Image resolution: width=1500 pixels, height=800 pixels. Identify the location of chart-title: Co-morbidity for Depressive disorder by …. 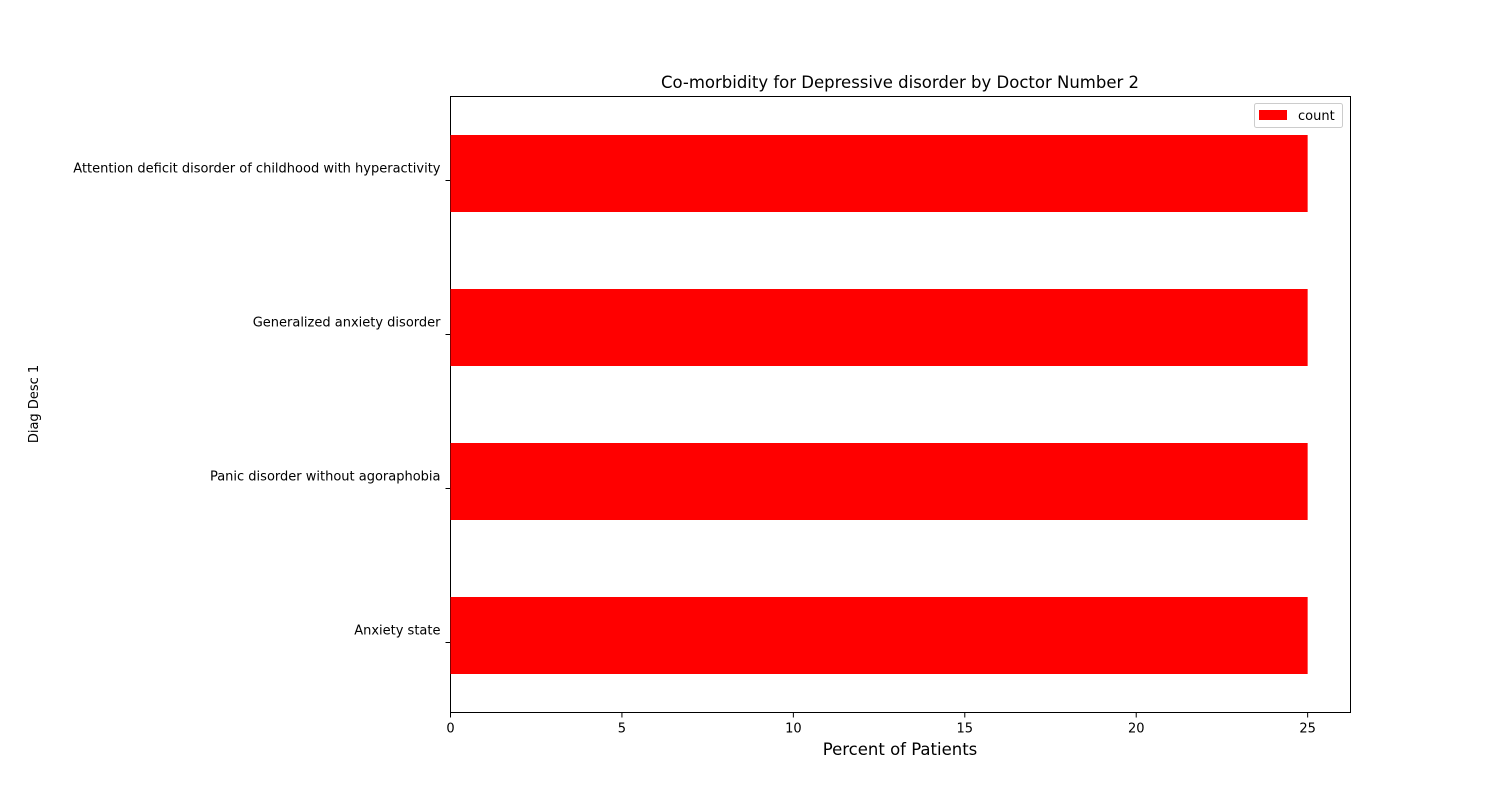
(900, 82).